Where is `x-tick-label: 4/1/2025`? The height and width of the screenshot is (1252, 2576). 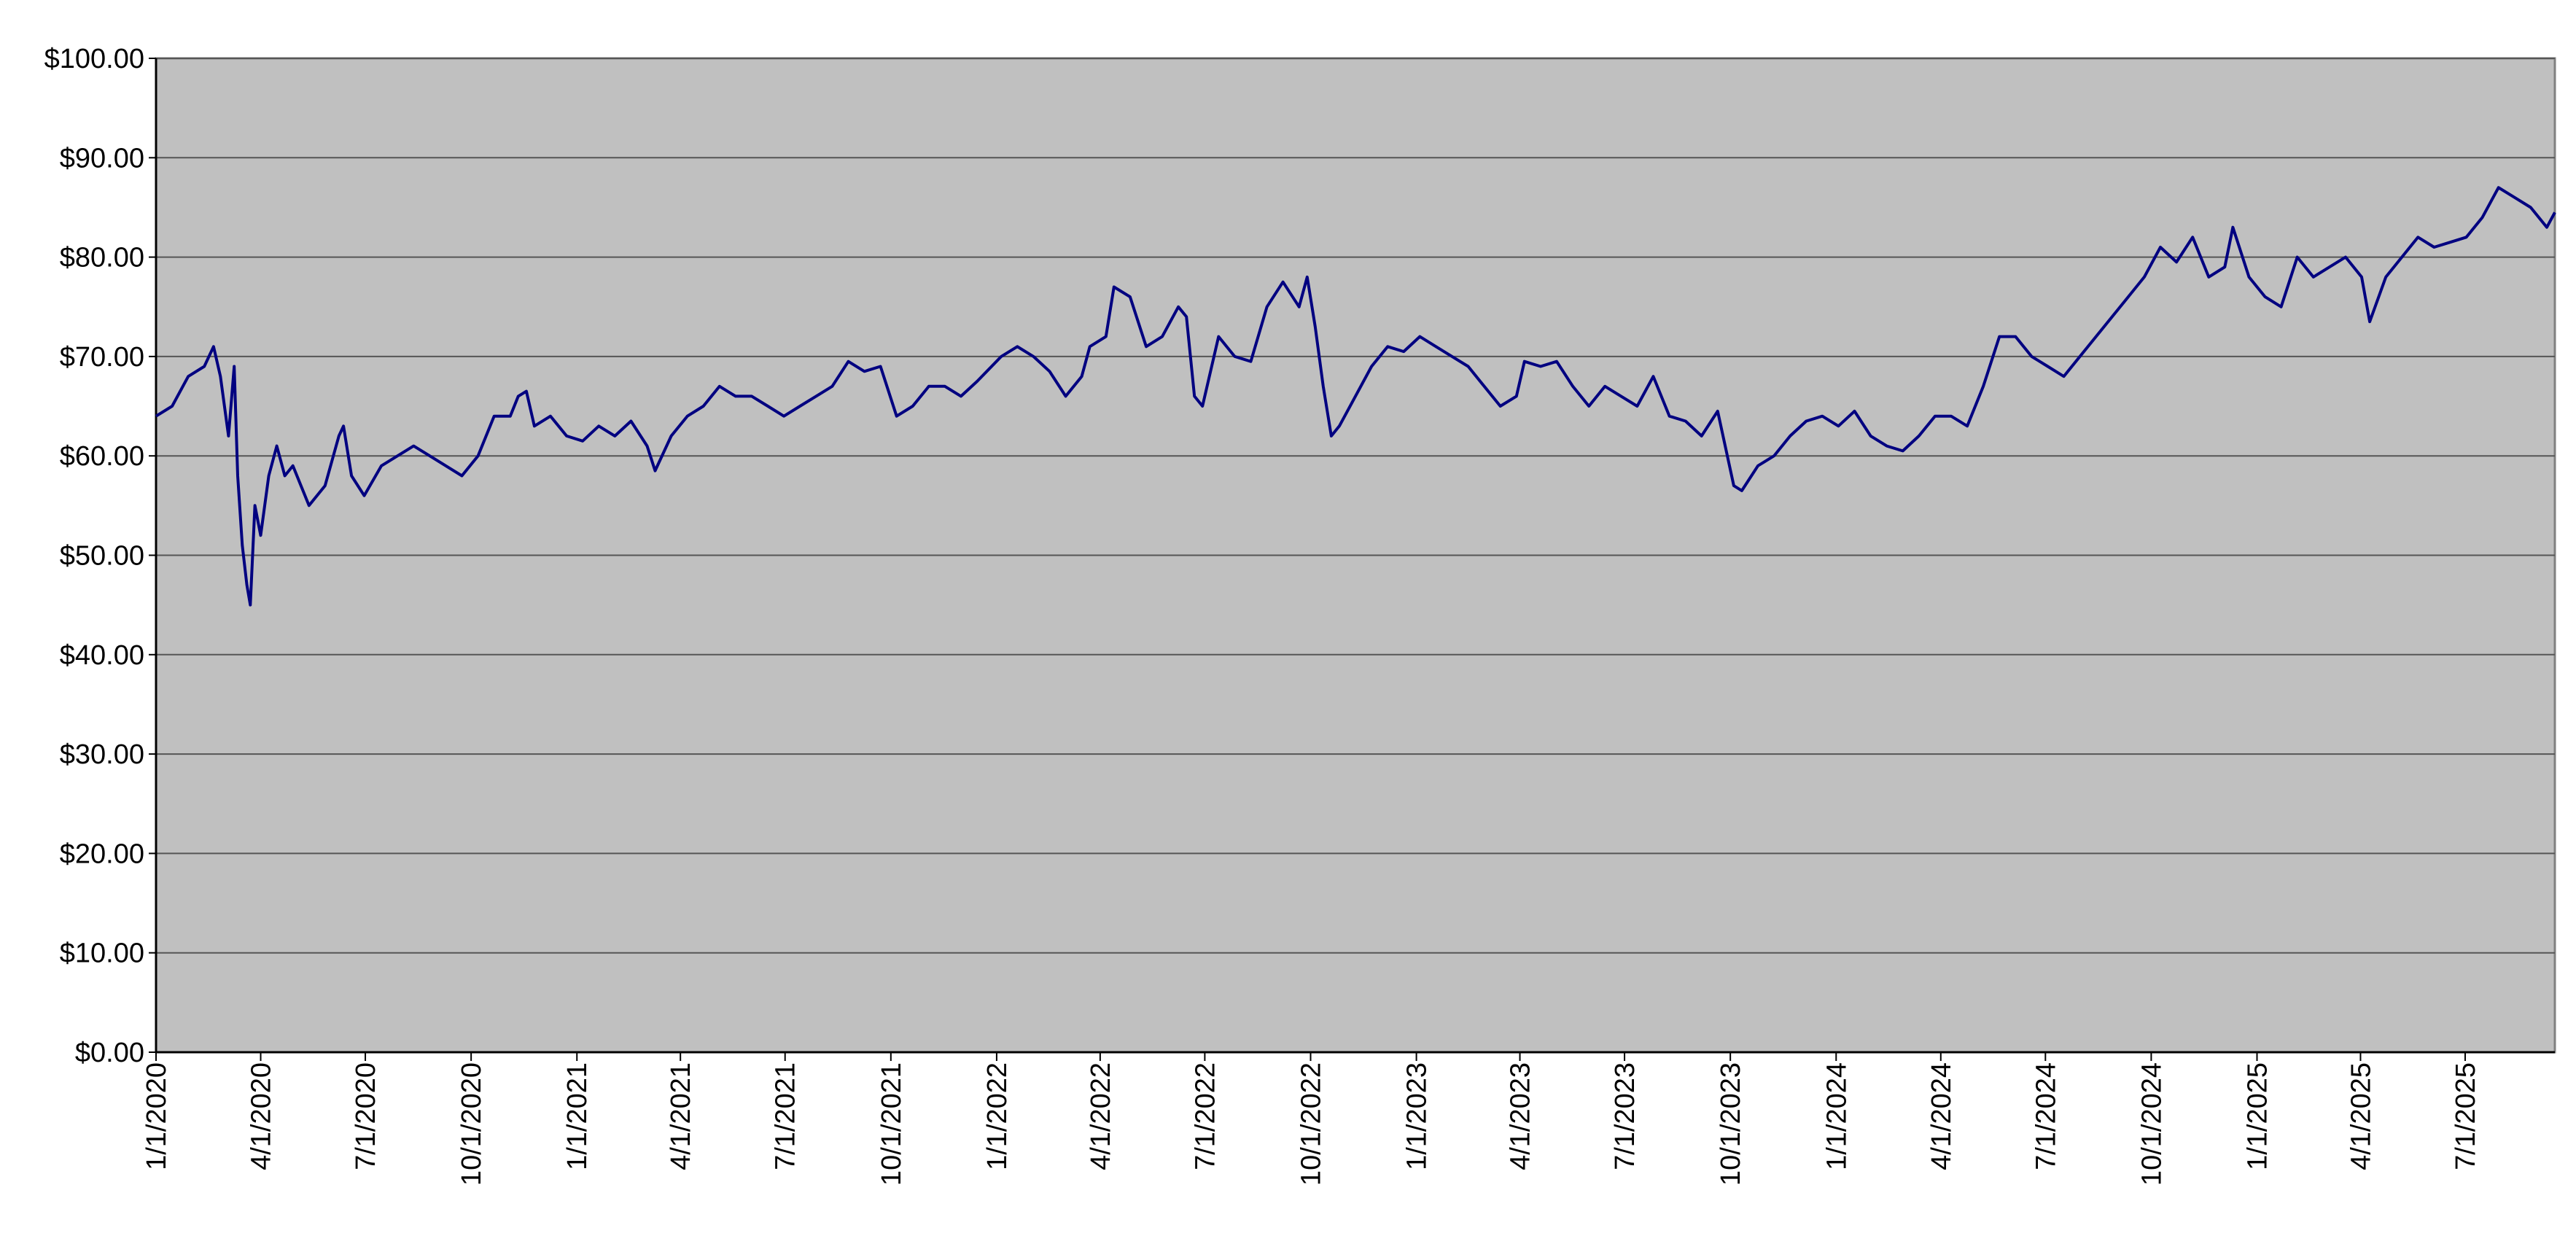
x-tick-label: 4/1/2025 is located at coordinates (2361, 1116).